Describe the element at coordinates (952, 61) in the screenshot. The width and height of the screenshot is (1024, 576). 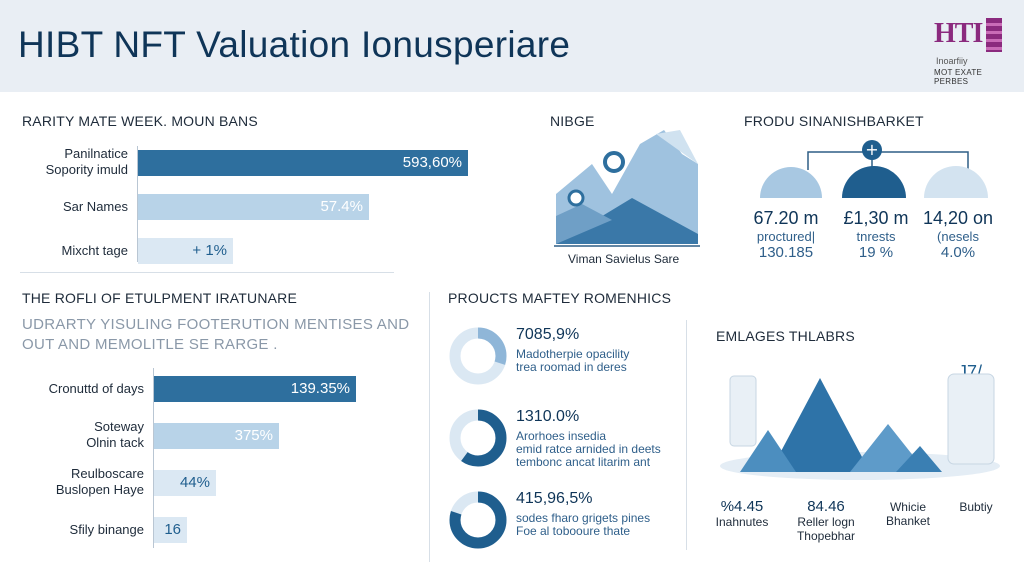
I see `logo-line-1: Inoarfiiy` at that location.